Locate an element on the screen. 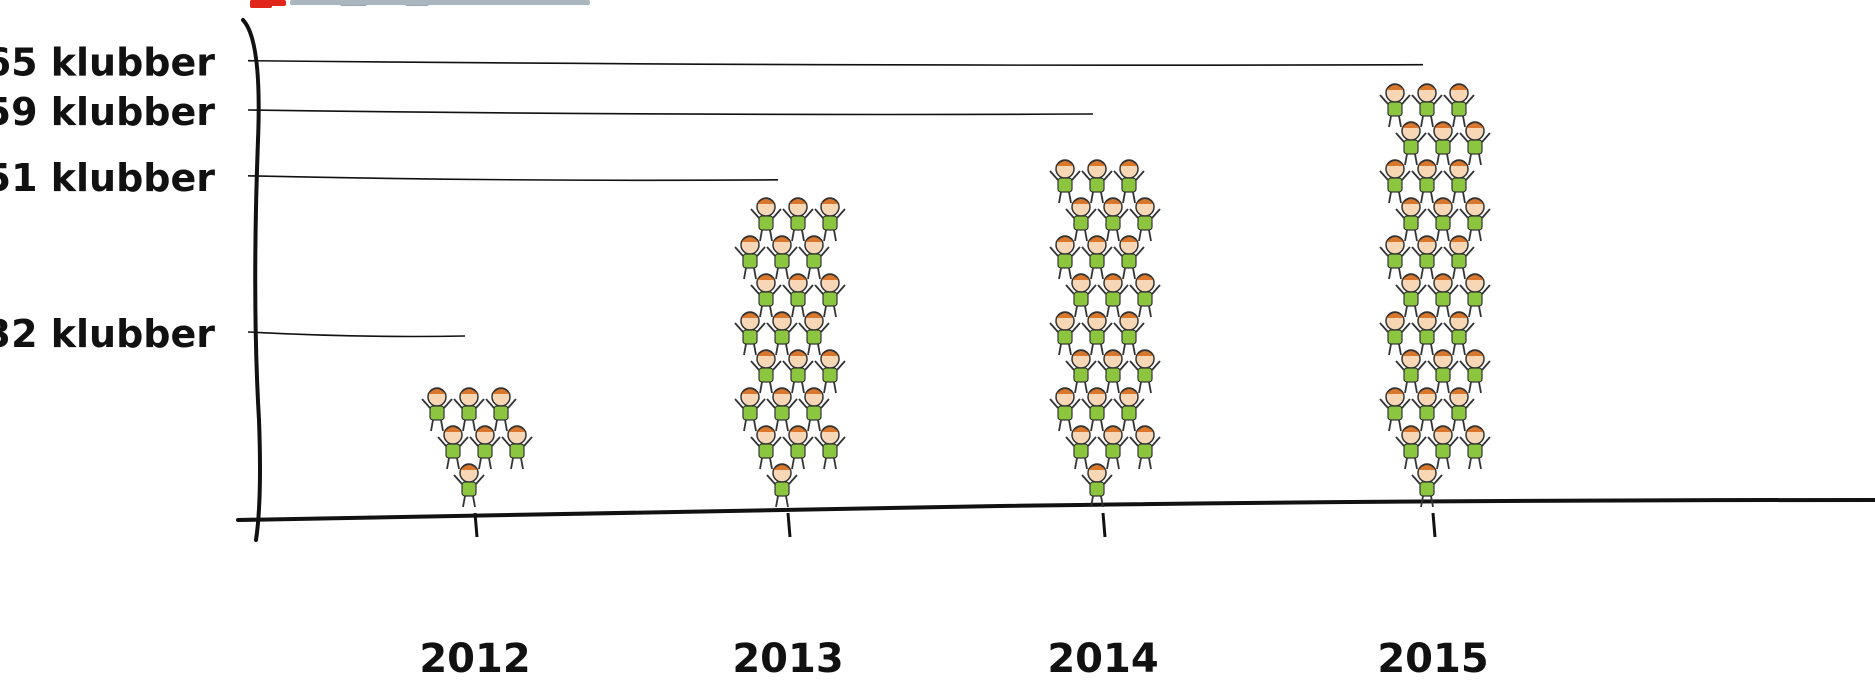 This screenshot has width=1875, height=688. bar-2014 is located at coordinates (1105, 333).